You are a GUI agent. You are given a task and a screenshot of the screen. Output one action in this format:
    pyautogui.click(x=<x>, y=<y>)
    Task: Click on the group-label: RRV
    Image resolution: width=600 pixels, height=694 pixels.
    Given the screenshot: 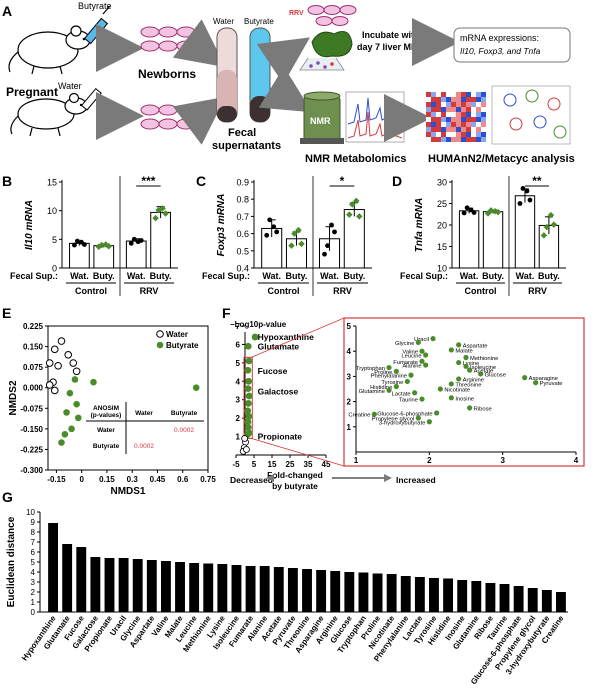 What is the action you would take?
    pyautogui.click(x=537, y=291)
    